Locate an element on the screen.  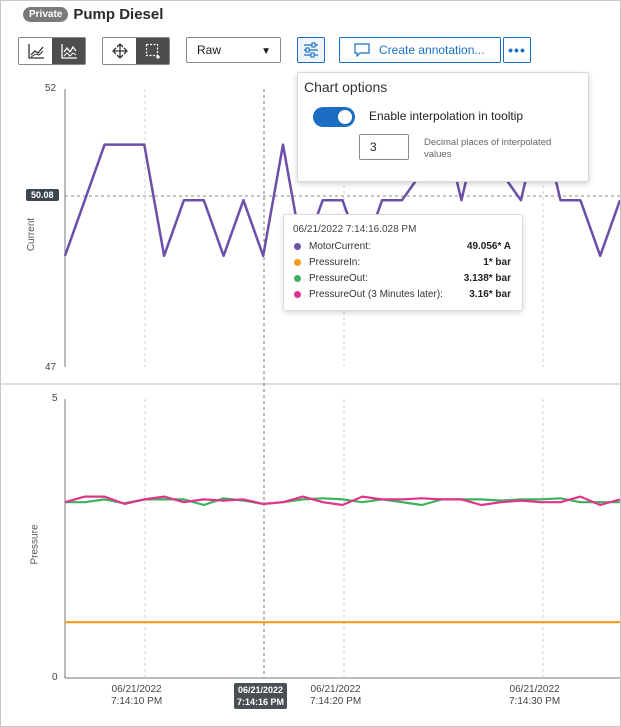
tooltip-row: PressureOut (3 Minutes later): 3.16* bar is located at coordinates (402, 294).